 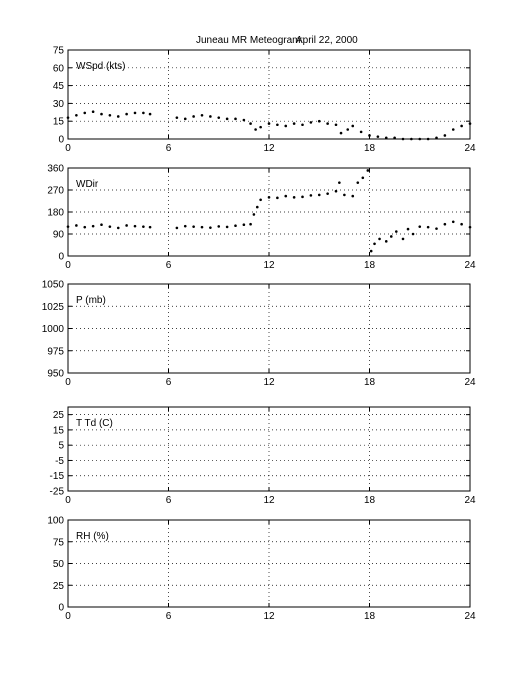 What do you see at coordinates (327, 40) in the screenshot?
I see `chart-date: April 22, 2000` at bounding box center [327, 40].